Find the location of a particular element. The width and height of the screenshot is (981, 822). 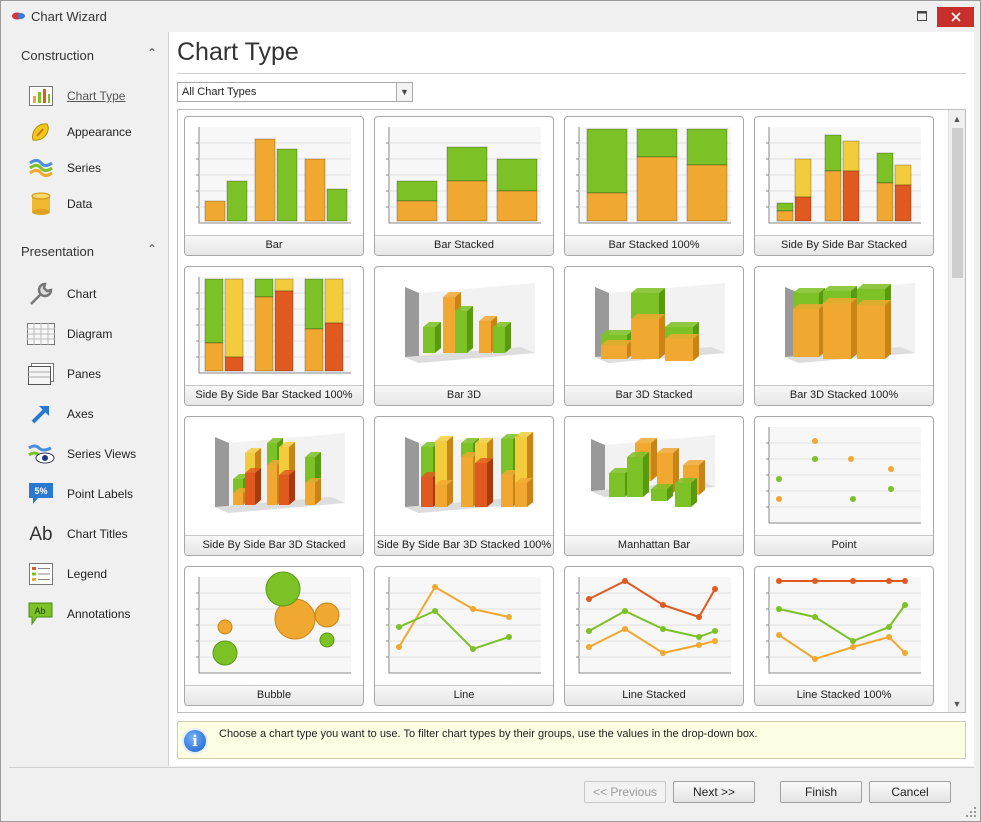

chart-type-tile: Side By Side Bar Stacked is located at coordinates (844, 186).